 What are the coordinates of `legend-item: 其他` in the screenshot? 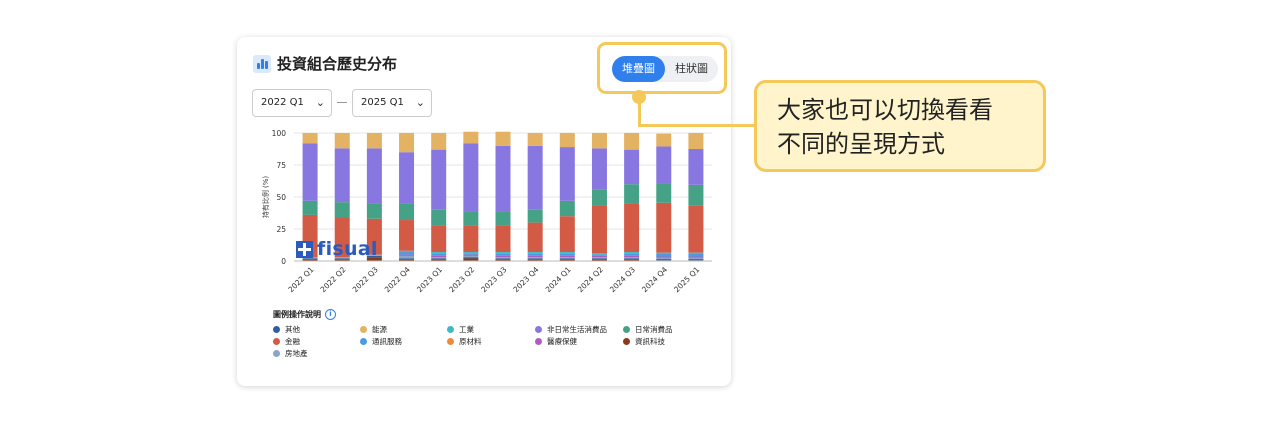 It's located at (286, 329).